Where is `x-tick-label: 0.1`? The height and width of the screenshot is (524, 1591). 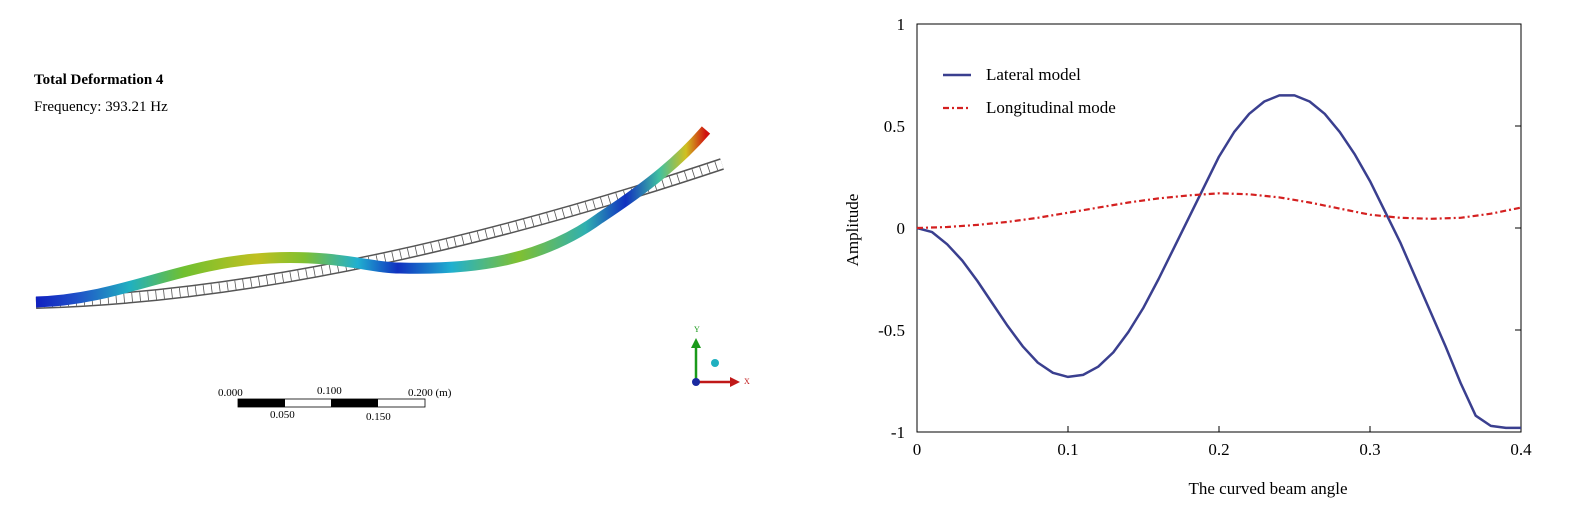
x-tick-label: 0.1 is located at coordinates (1067, 449).